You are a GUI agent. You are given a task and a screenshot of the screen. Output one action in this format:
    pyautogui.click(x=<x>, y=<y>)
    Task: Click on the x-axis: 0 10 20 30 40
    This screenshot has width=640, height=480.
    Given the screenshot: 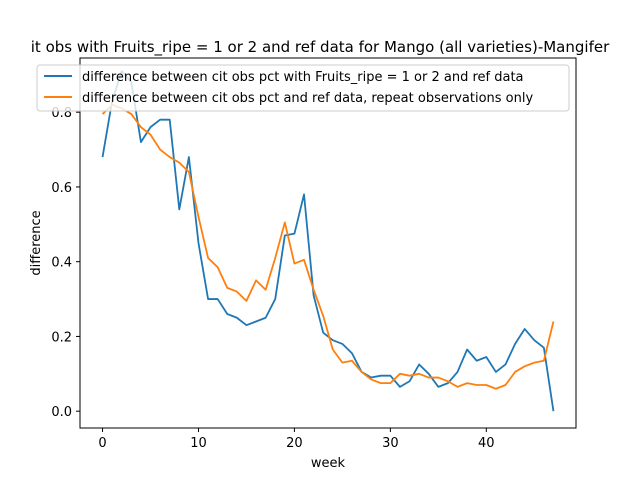 What is the action you would take?
    pyautogui.click(x=296, y=439)
    